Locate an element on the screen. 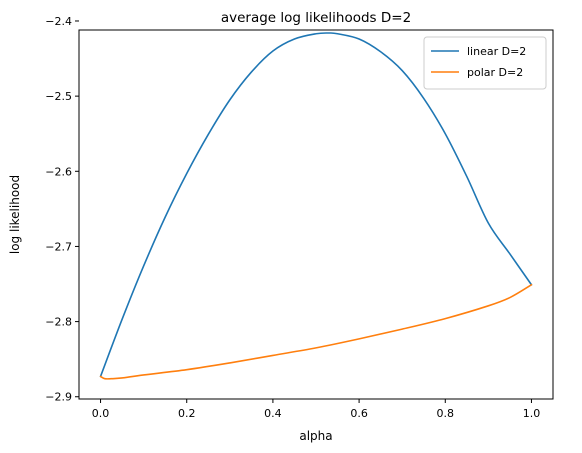 This screenshot has height=453, width=582. y-axis: −2.9 −2.8 −2.7 −2.6 −2.5 −2.4 is located at coordinates (62, 209).